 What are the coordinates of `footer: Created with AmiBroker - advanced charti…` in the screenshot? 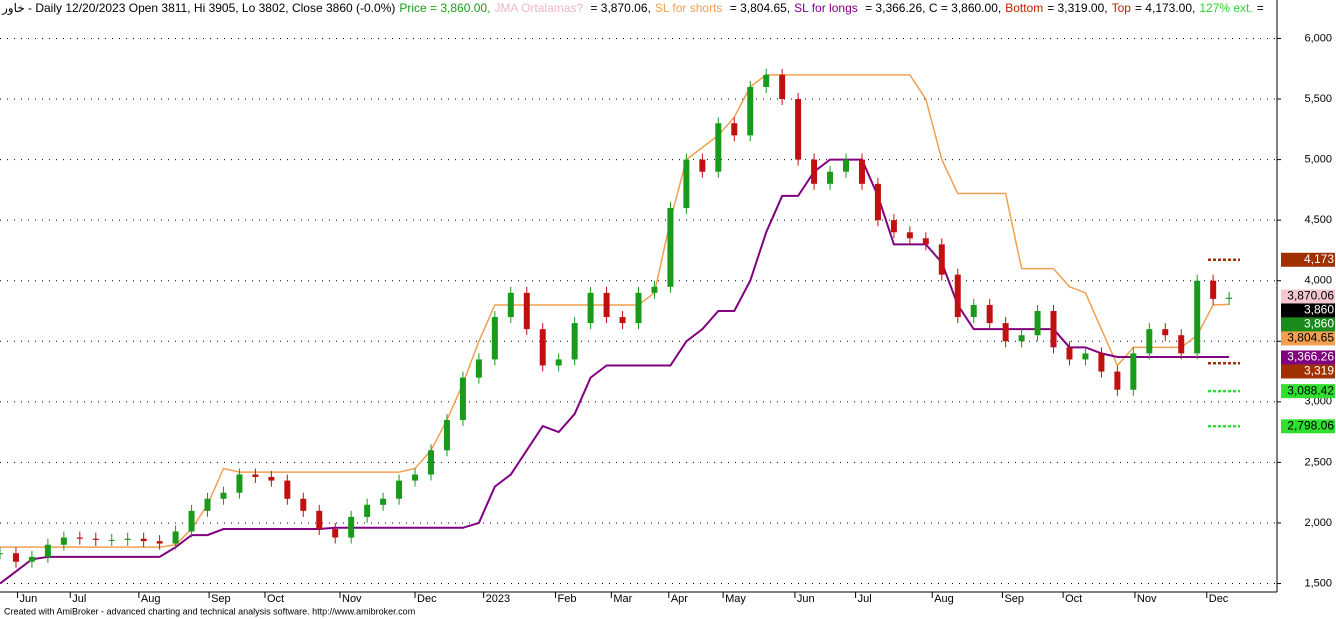 It's located at (209, 611).